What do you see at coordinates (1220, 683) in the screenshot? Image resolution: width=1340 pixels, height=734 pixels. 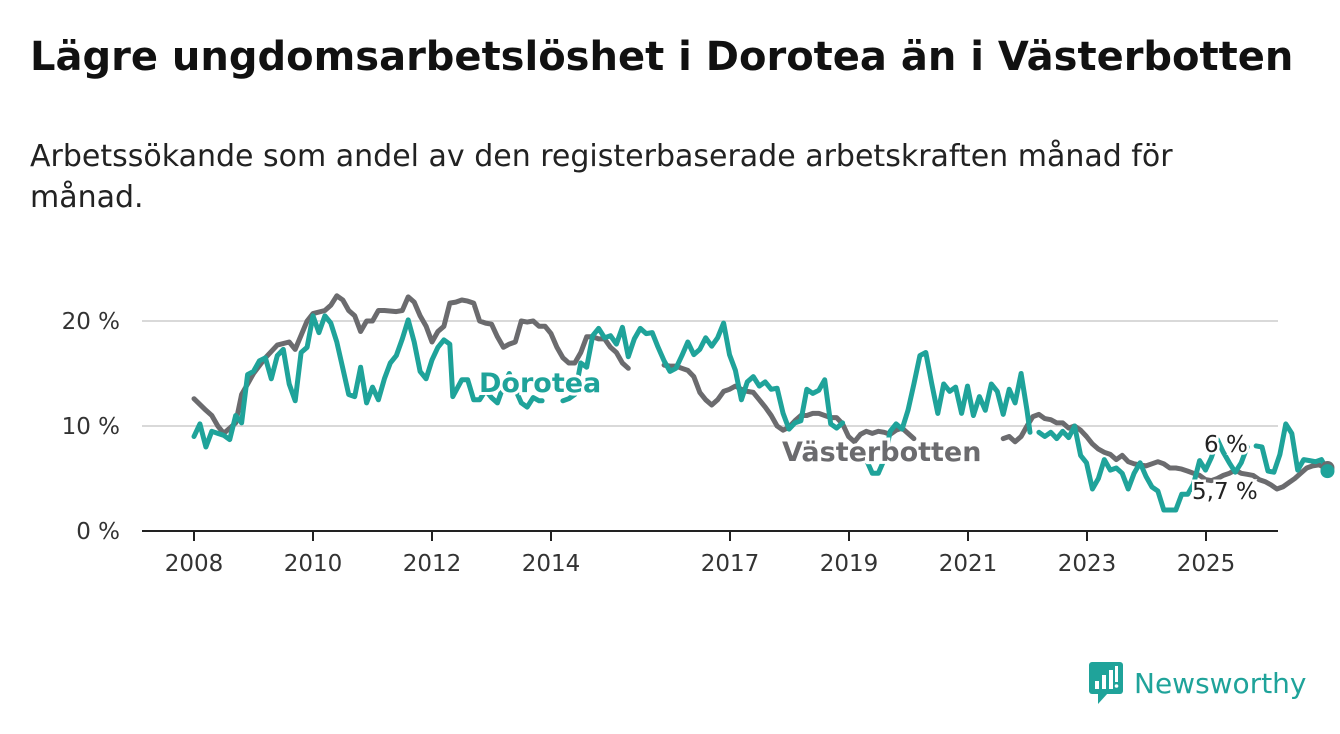 I see `brand-name: Newsworthy` at bounding box center [1220, 683].